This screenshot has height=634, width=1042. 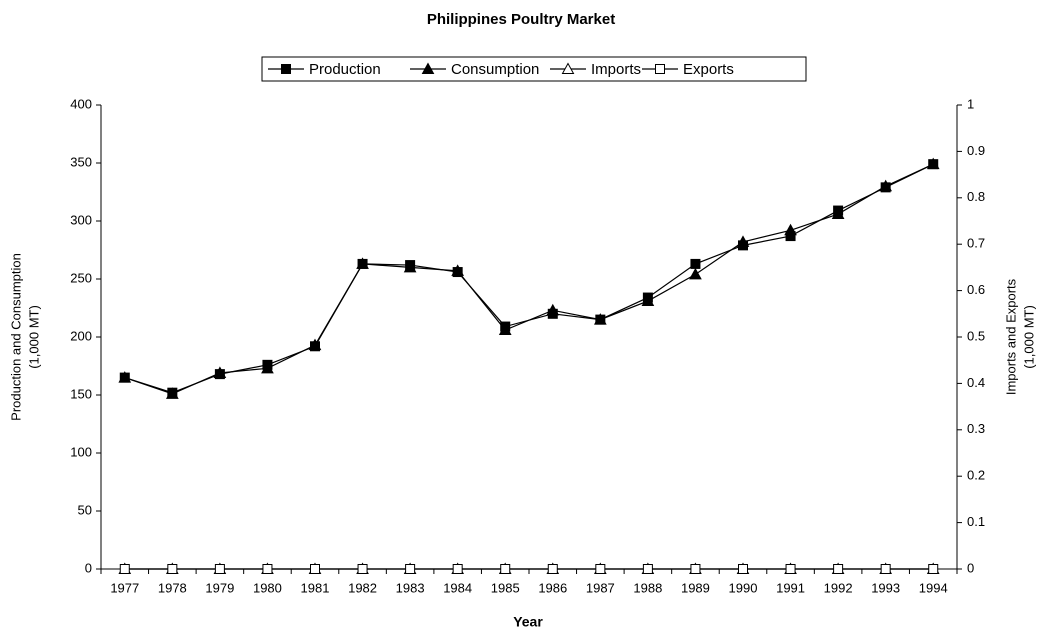 I want to click on legend-label: Consumption, so click(x=495, y=69).